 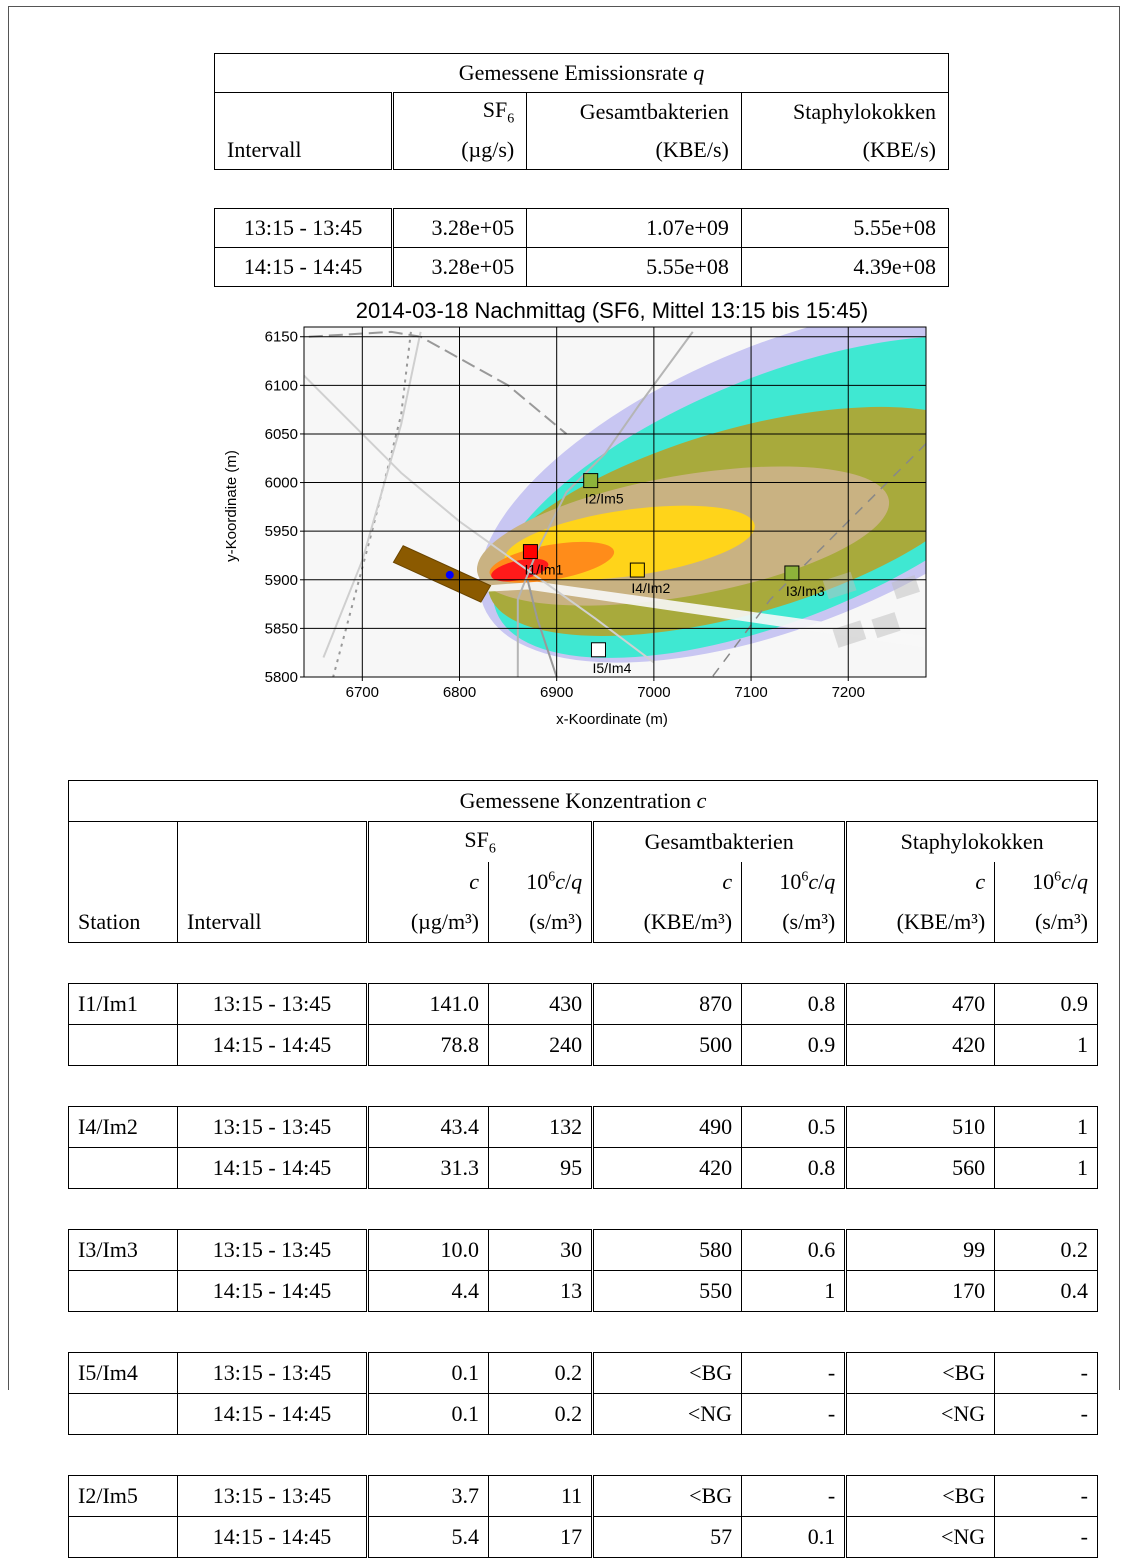 What do you see at coordinates (666, 1004) in the screenshot?
I see `cell-b-c: 870` at bounding box center [666, 1004].